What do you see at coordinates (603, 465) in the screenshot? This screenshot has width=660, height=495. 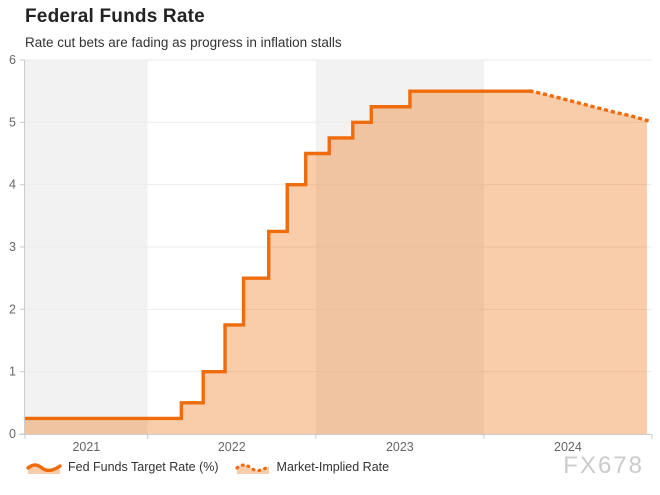 I see `fx678-watermark: FX678` at bounding box center [603, 465].